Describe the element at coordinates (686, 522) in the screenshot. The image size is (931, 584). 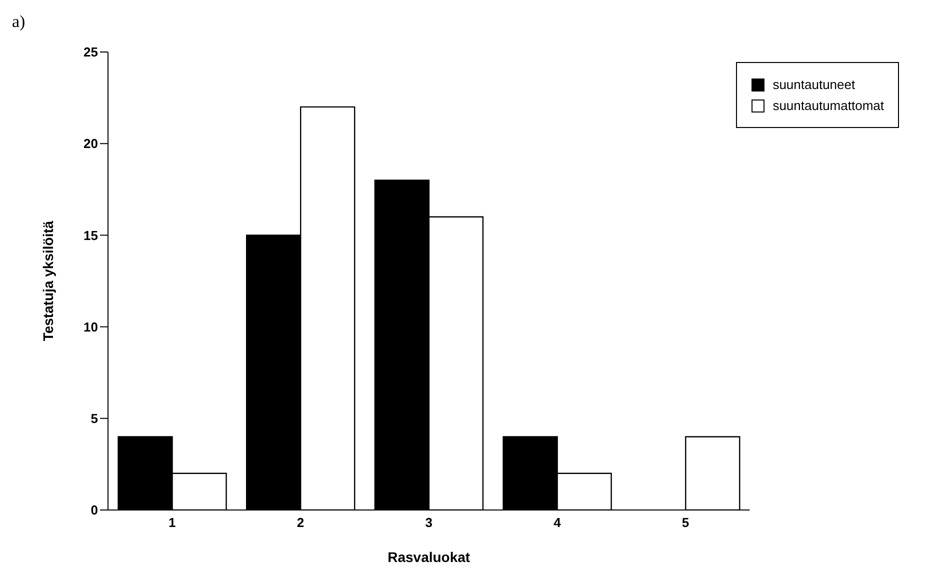
I see `x-tick-label: 5` at that location.